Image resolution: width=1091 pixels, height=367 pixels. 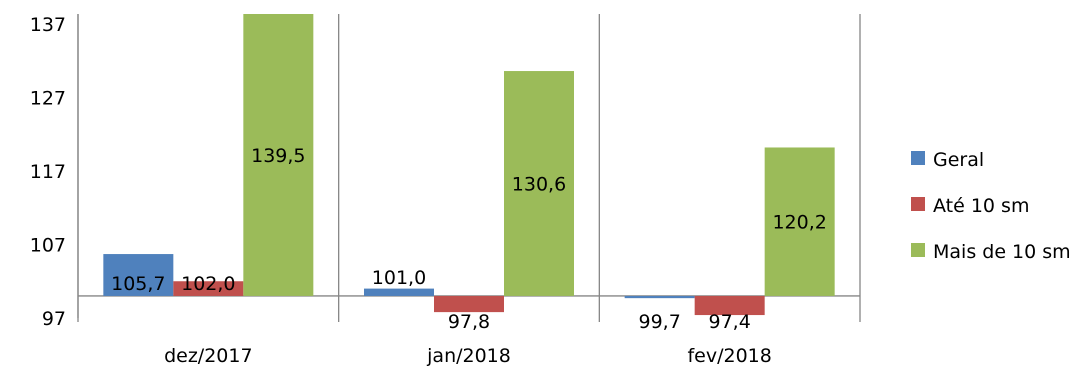 What do you see at coordinates (1002, 252) in the screenshot?
I see `legend-label: Mais de 10 sm` at bounding box center [1002, 252].